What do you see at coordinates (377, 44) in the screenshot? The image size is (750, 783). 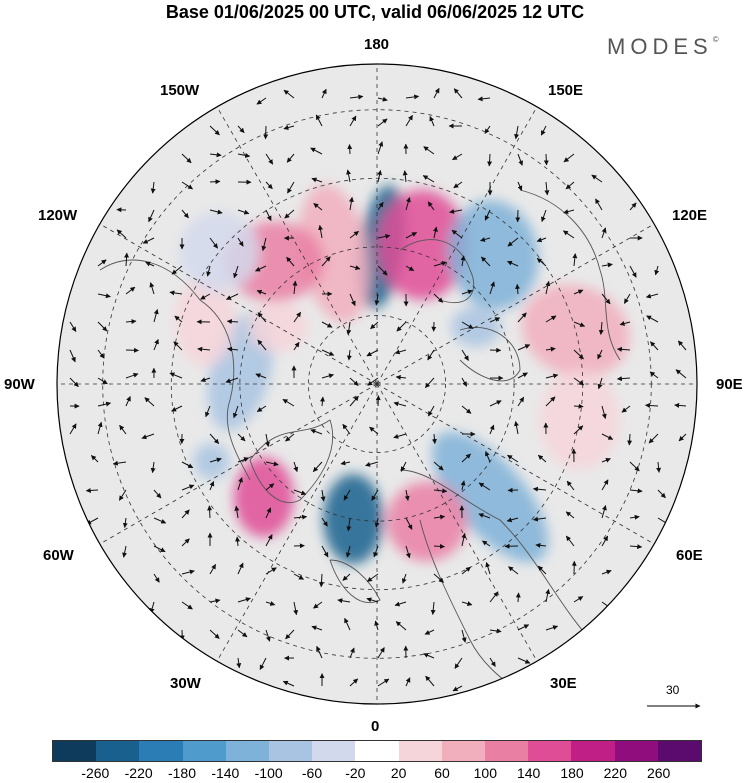 I see `lon-label-180: 180` at bounding box center [377, 44].